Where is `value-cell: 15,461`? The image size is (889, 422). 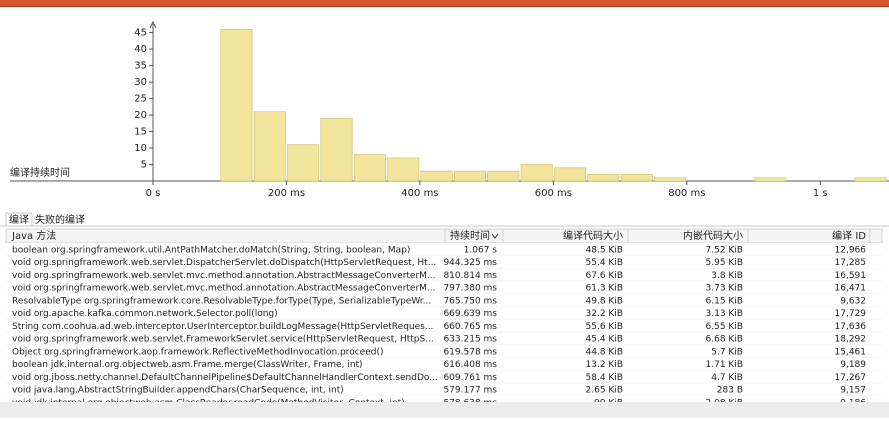 value-cell: 15,461 is located at coordinates (851, 352).